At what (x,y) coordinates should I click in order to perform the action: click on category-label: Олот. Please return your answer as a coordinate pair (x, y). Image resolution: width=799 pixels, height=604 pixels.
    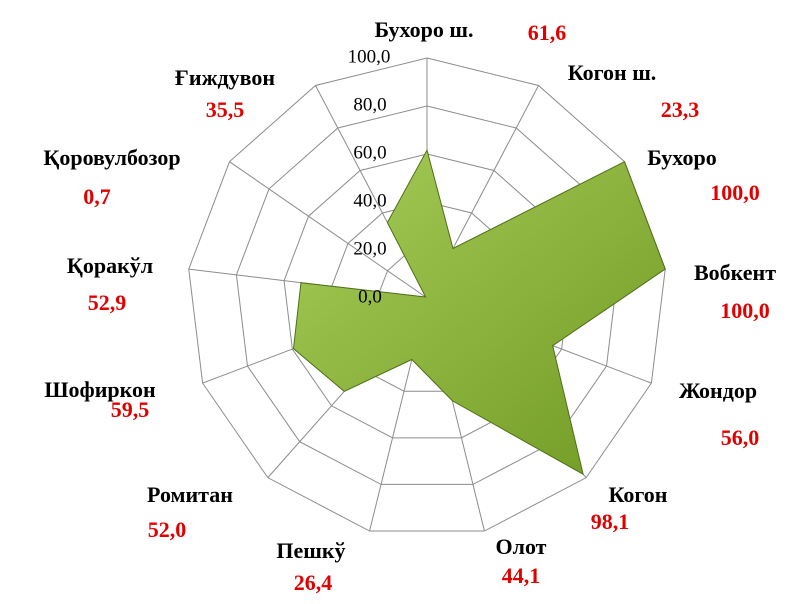
    Looking at the image, I should click on (521, 546).